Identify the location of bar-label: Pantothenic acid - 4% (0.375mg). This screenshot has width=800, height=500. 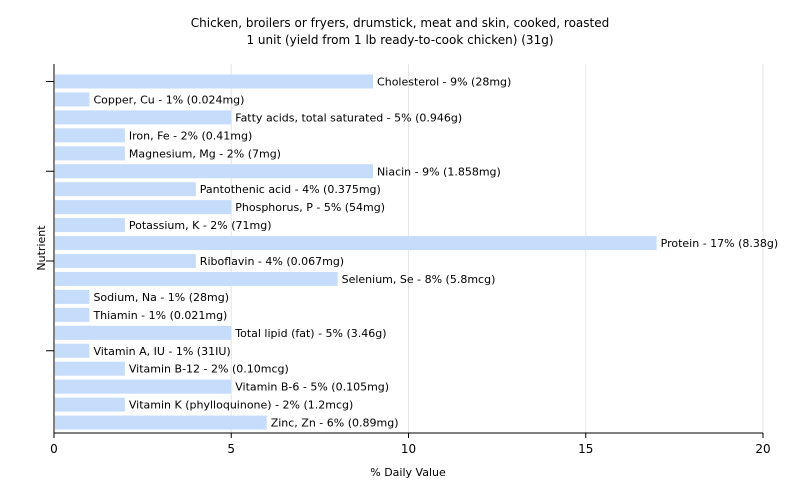
(290, 189).